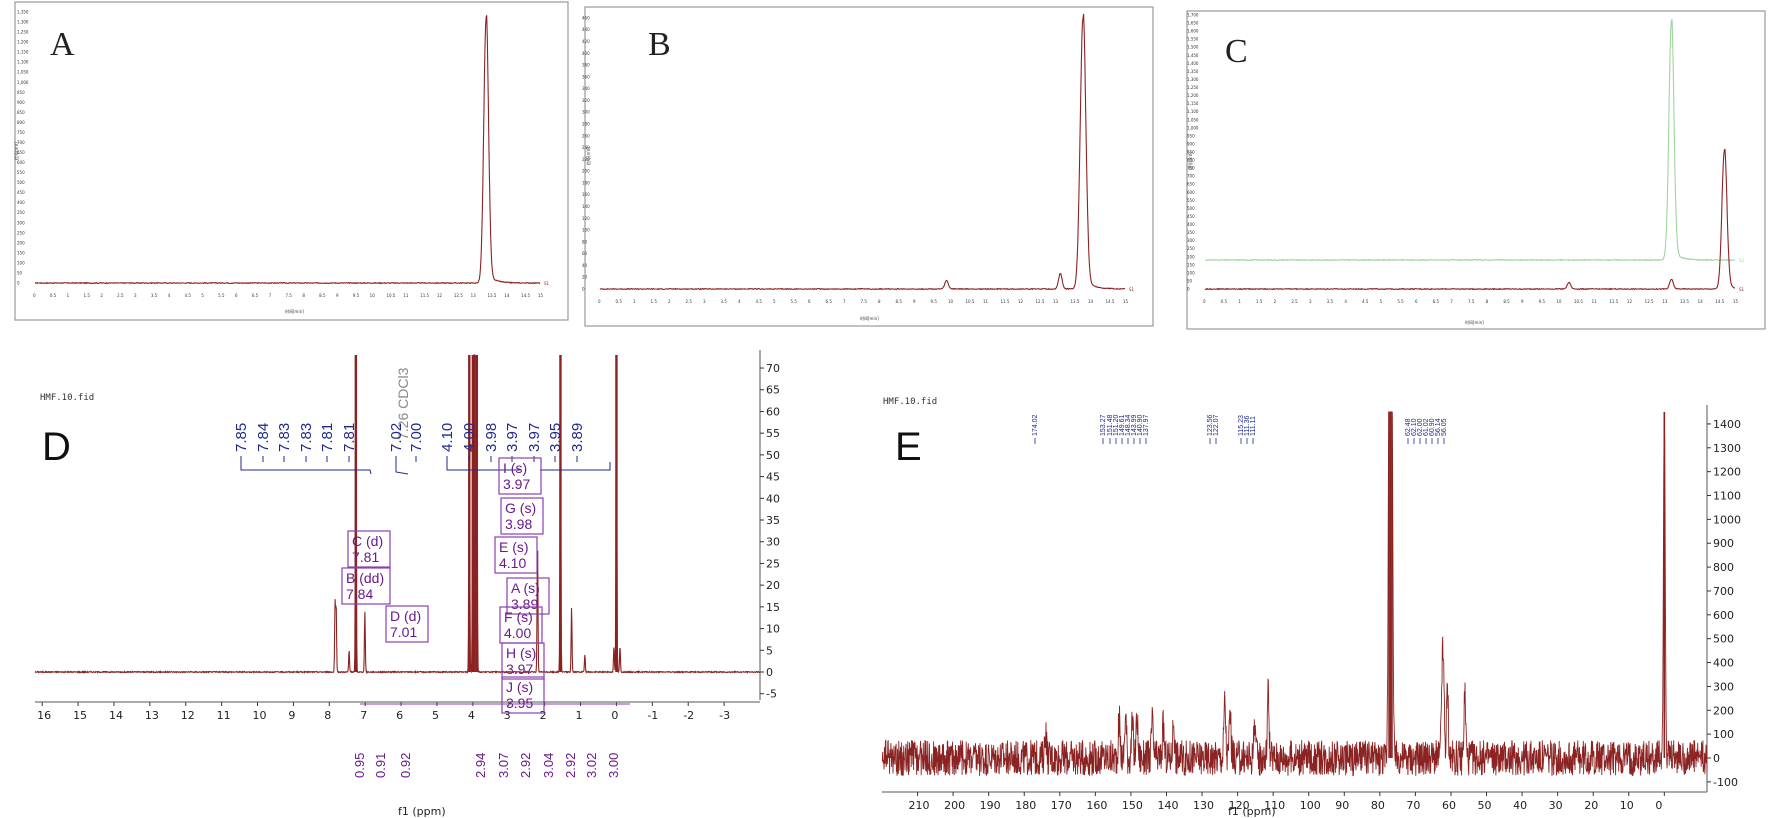  I want to click on panel-c-y-tick: 1,150, so click(1193, 103).